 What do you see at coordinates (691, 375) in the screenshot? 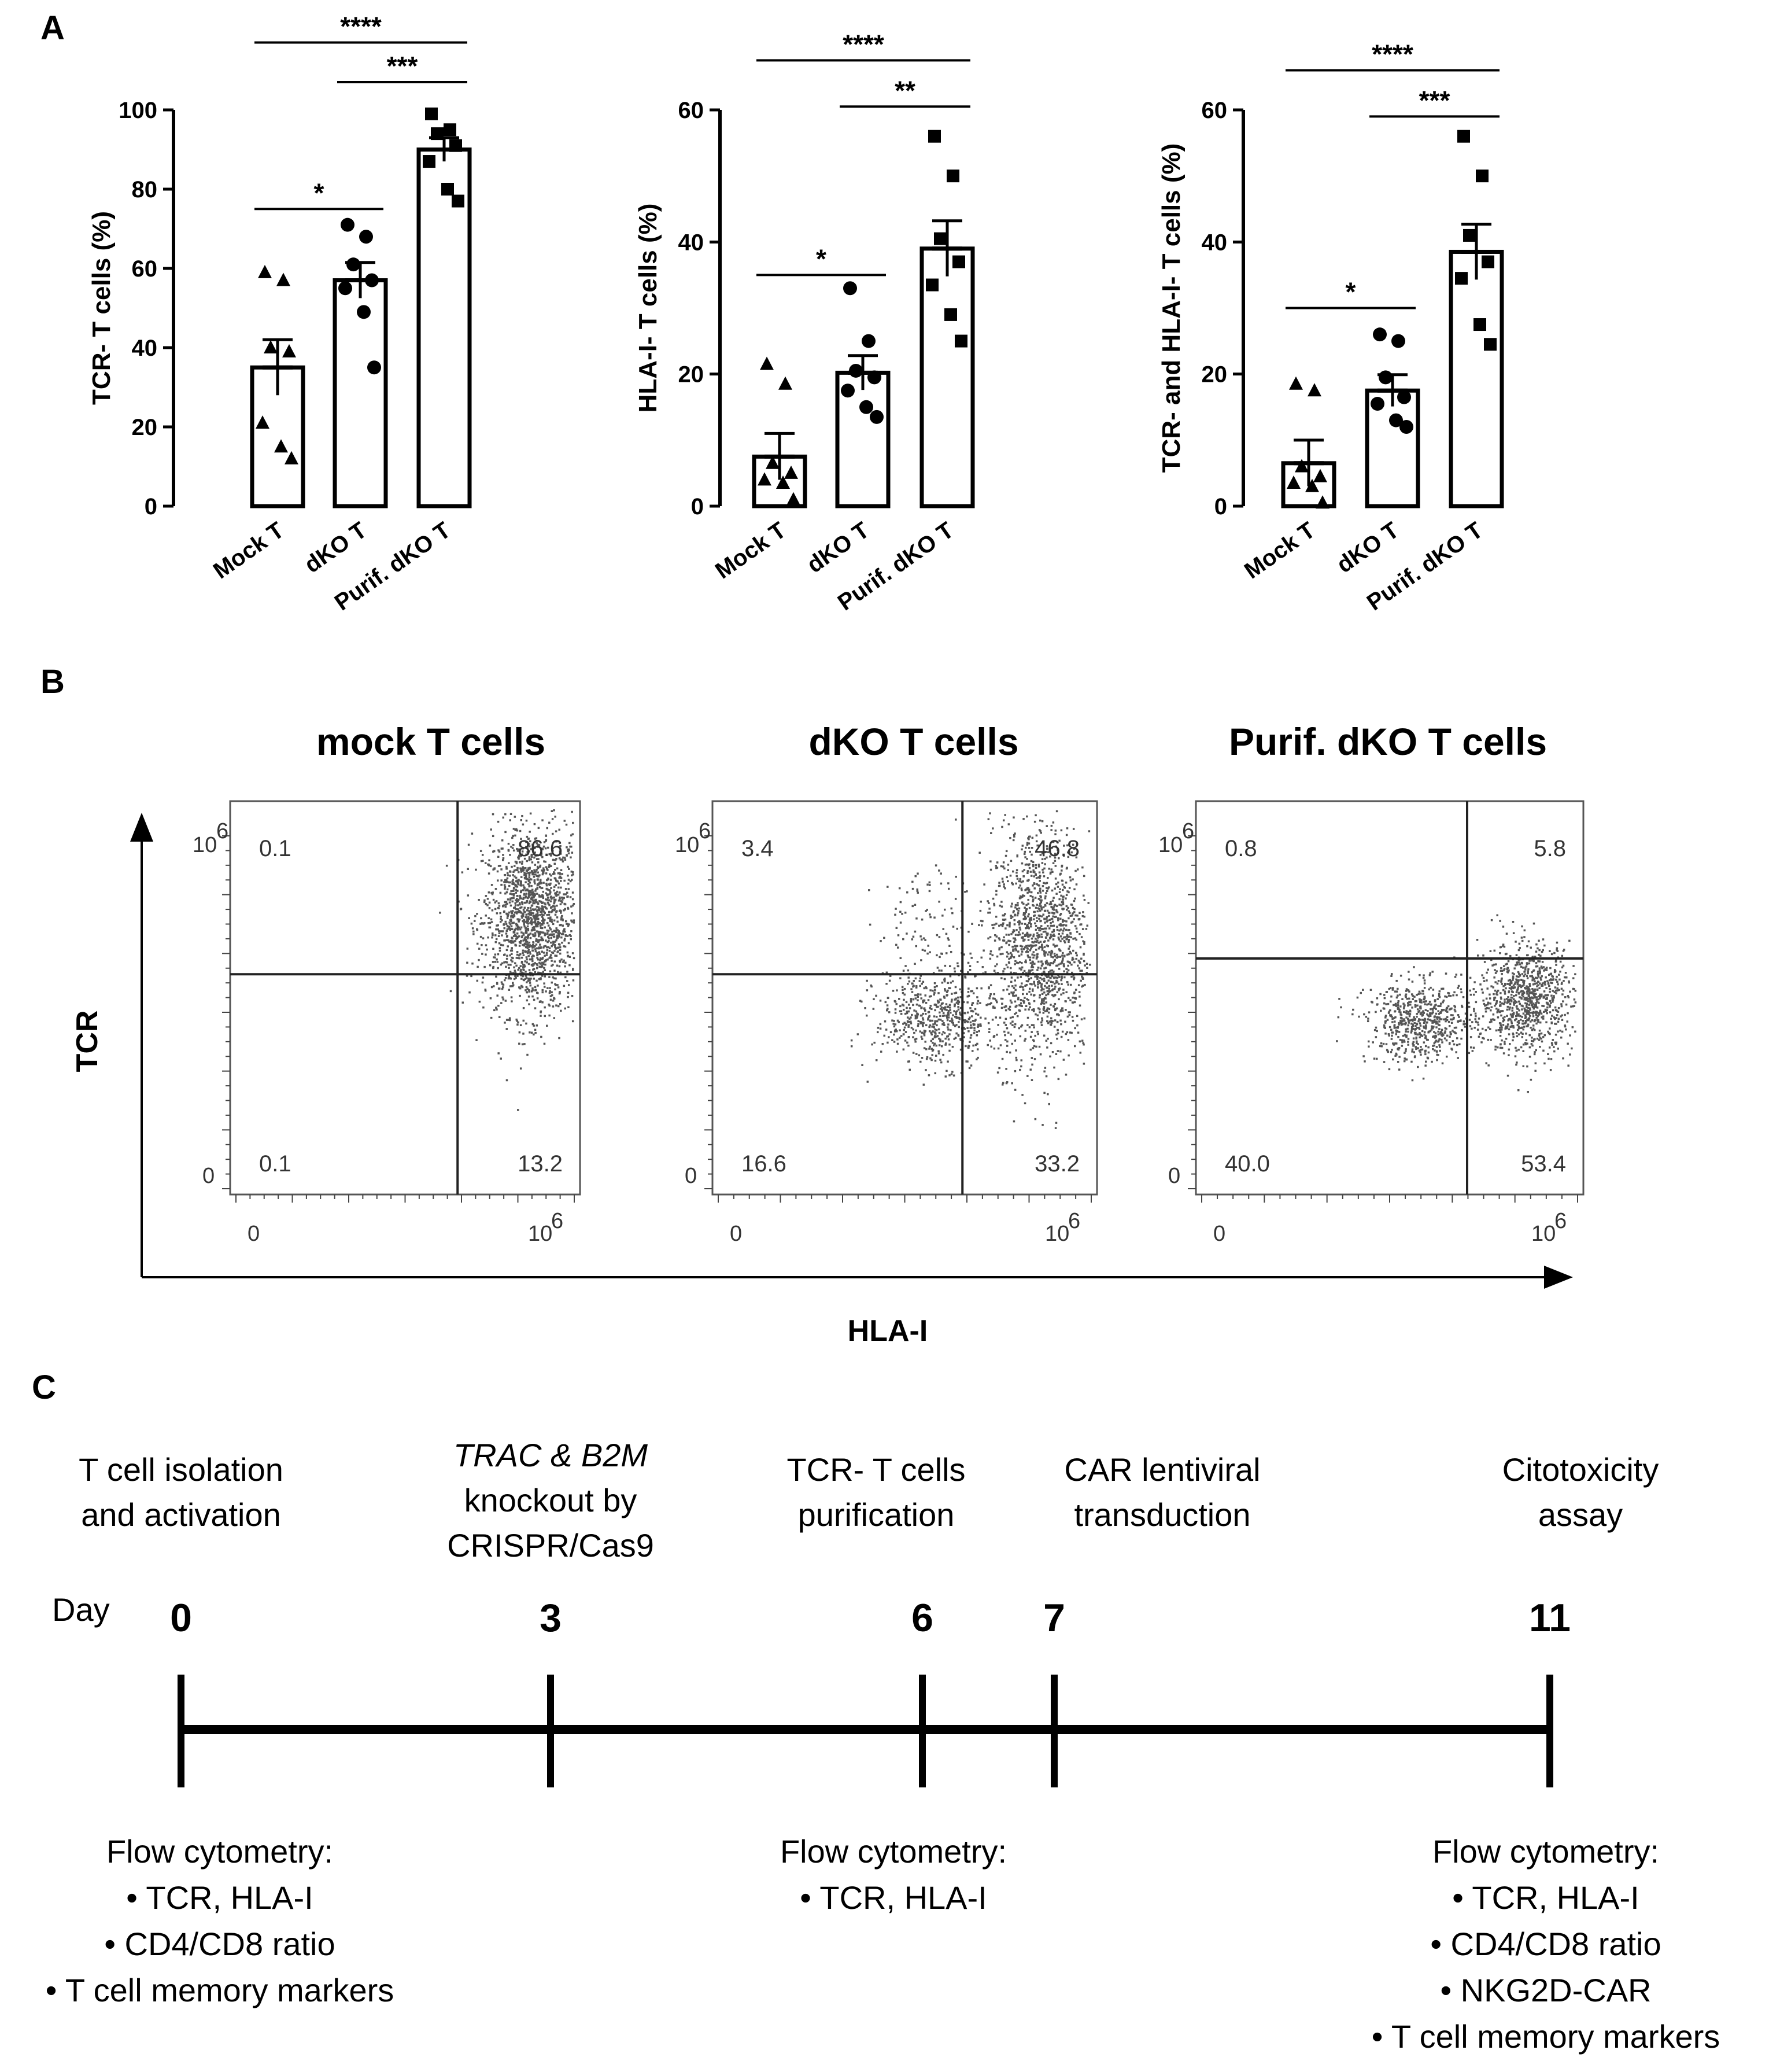
I see `y-tick-label: 20` at bounding box center [691, 375].